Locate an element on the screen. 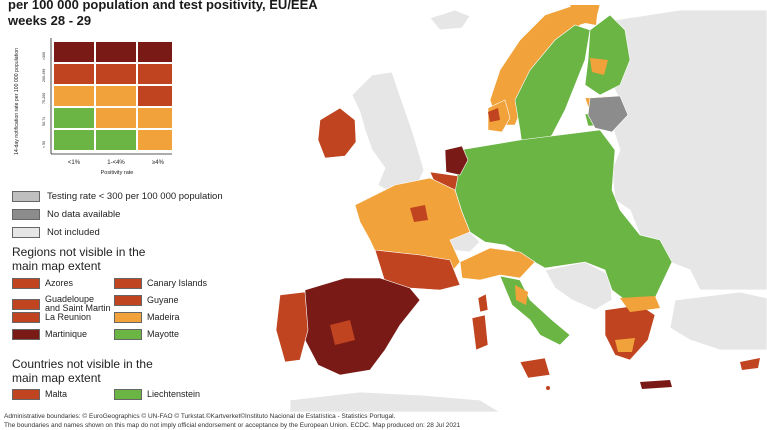 This screenshot has width=767, height=430. matrix-row-label: 75-200 is located at coordinates (44, 98).